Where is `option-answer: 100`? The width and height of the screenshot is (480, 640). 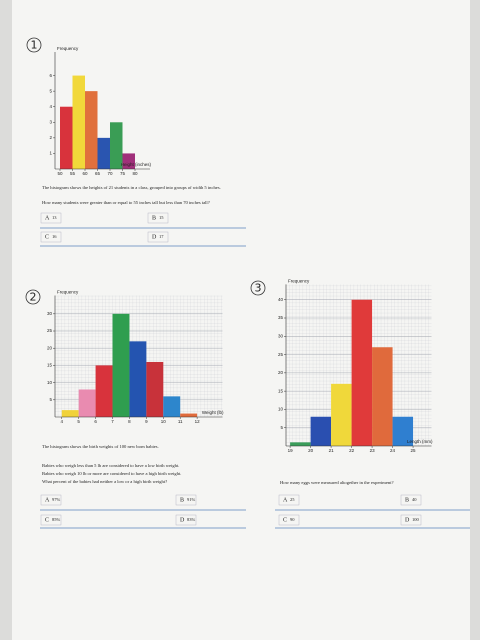 option-answer: 100 is located at coordinates (416, 519).